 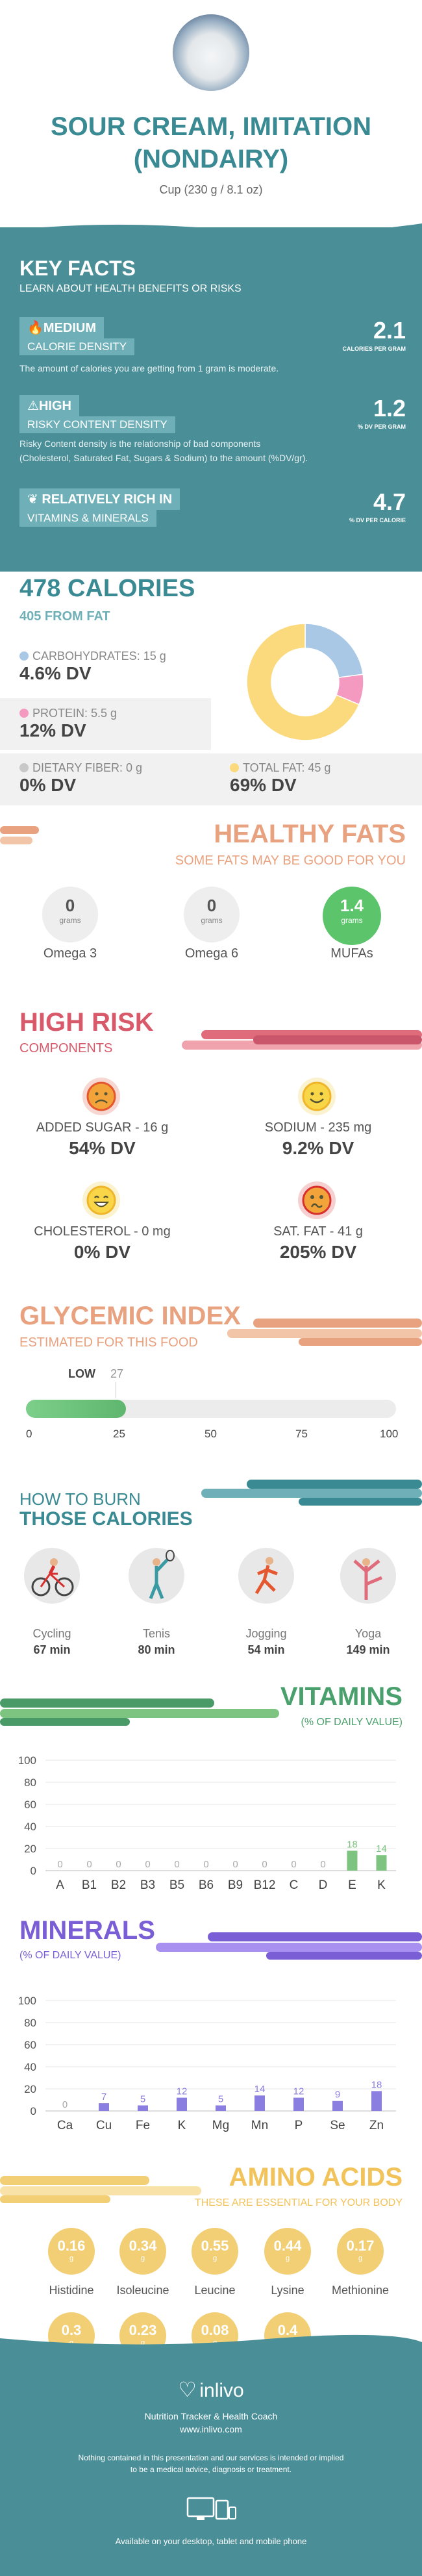 I want to click on carbs-dot, so click(x=24, y=656).